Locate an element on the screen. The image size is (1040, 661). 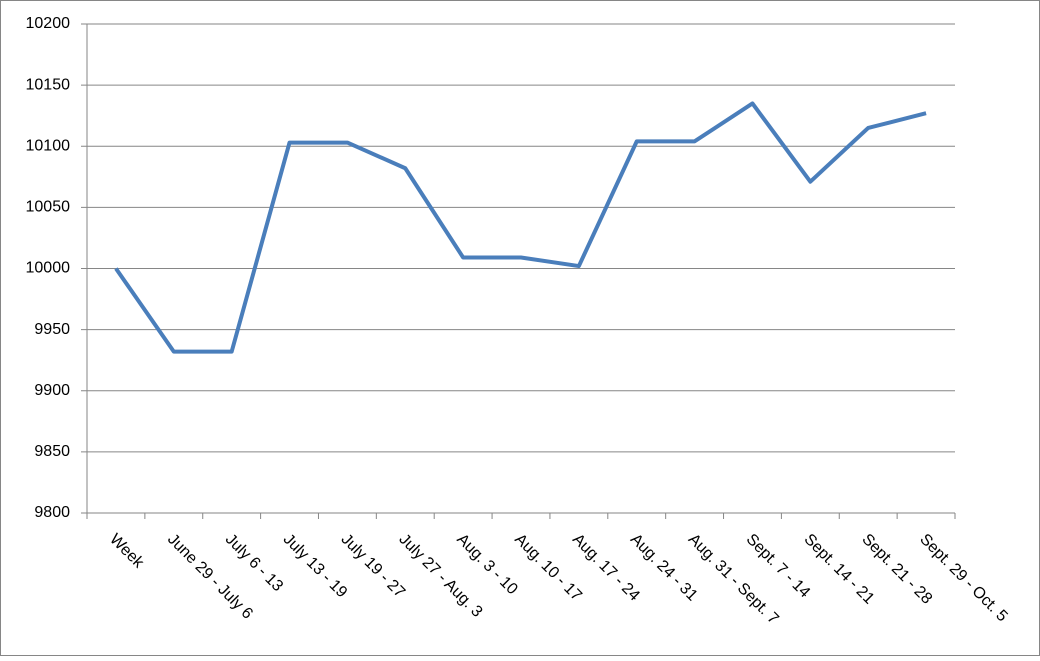
y-tick-label: 10200 is located at coordinates (48, 23).